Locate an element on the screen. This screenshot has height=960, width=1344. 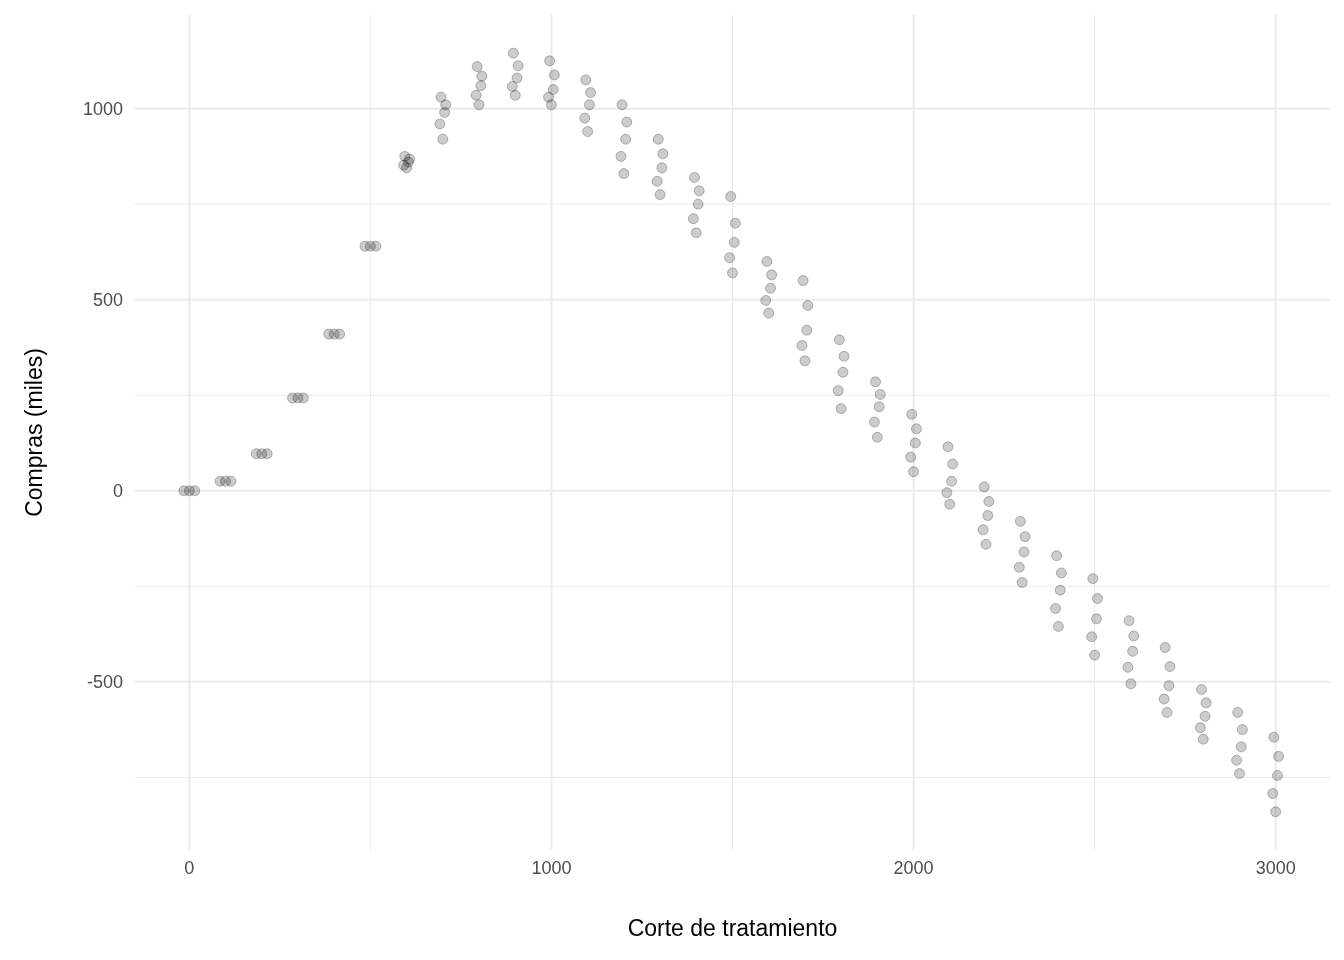
x-tick-label: 3000 is located at coordinates (1275, 868).